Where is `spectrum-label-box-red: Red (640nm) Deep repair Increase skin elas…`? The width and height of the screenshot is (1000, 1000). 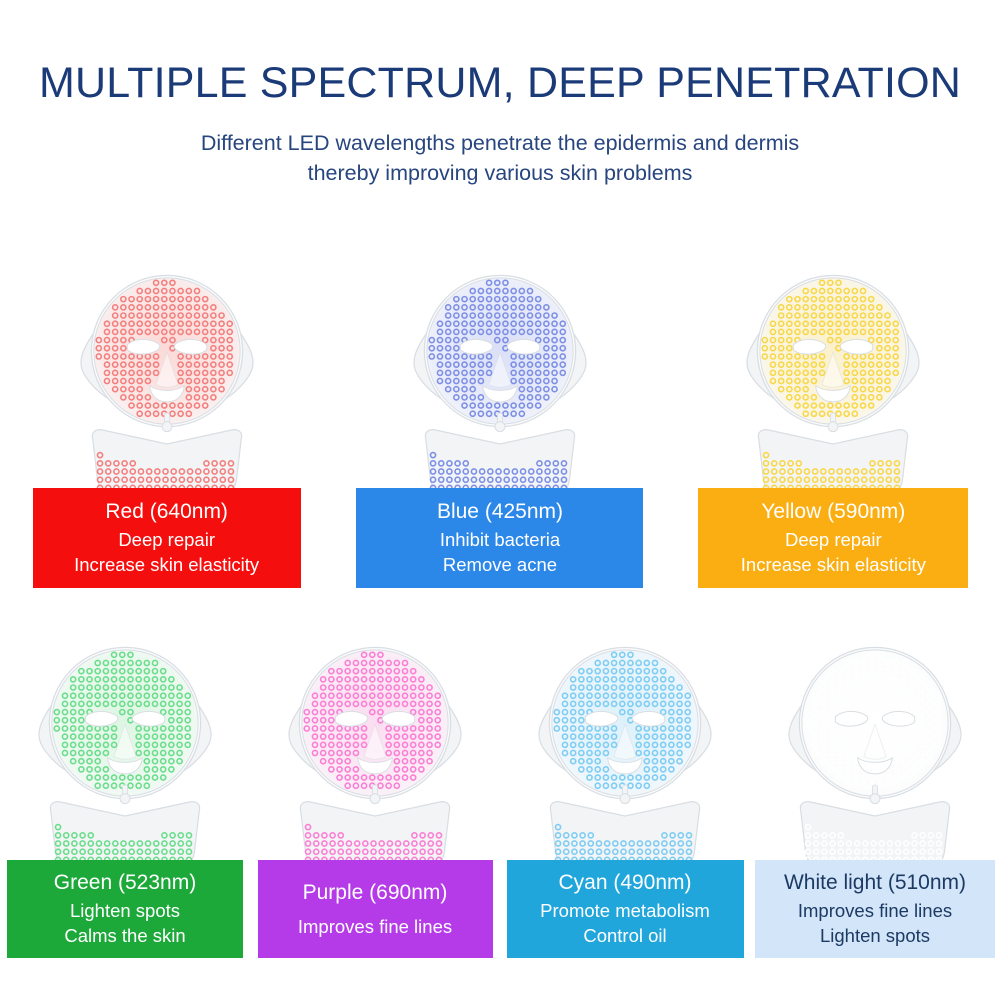 spectrum-label-box-red: Red (640nm) Deep repair Increase skin elas… is located at coordinates (166, 538).